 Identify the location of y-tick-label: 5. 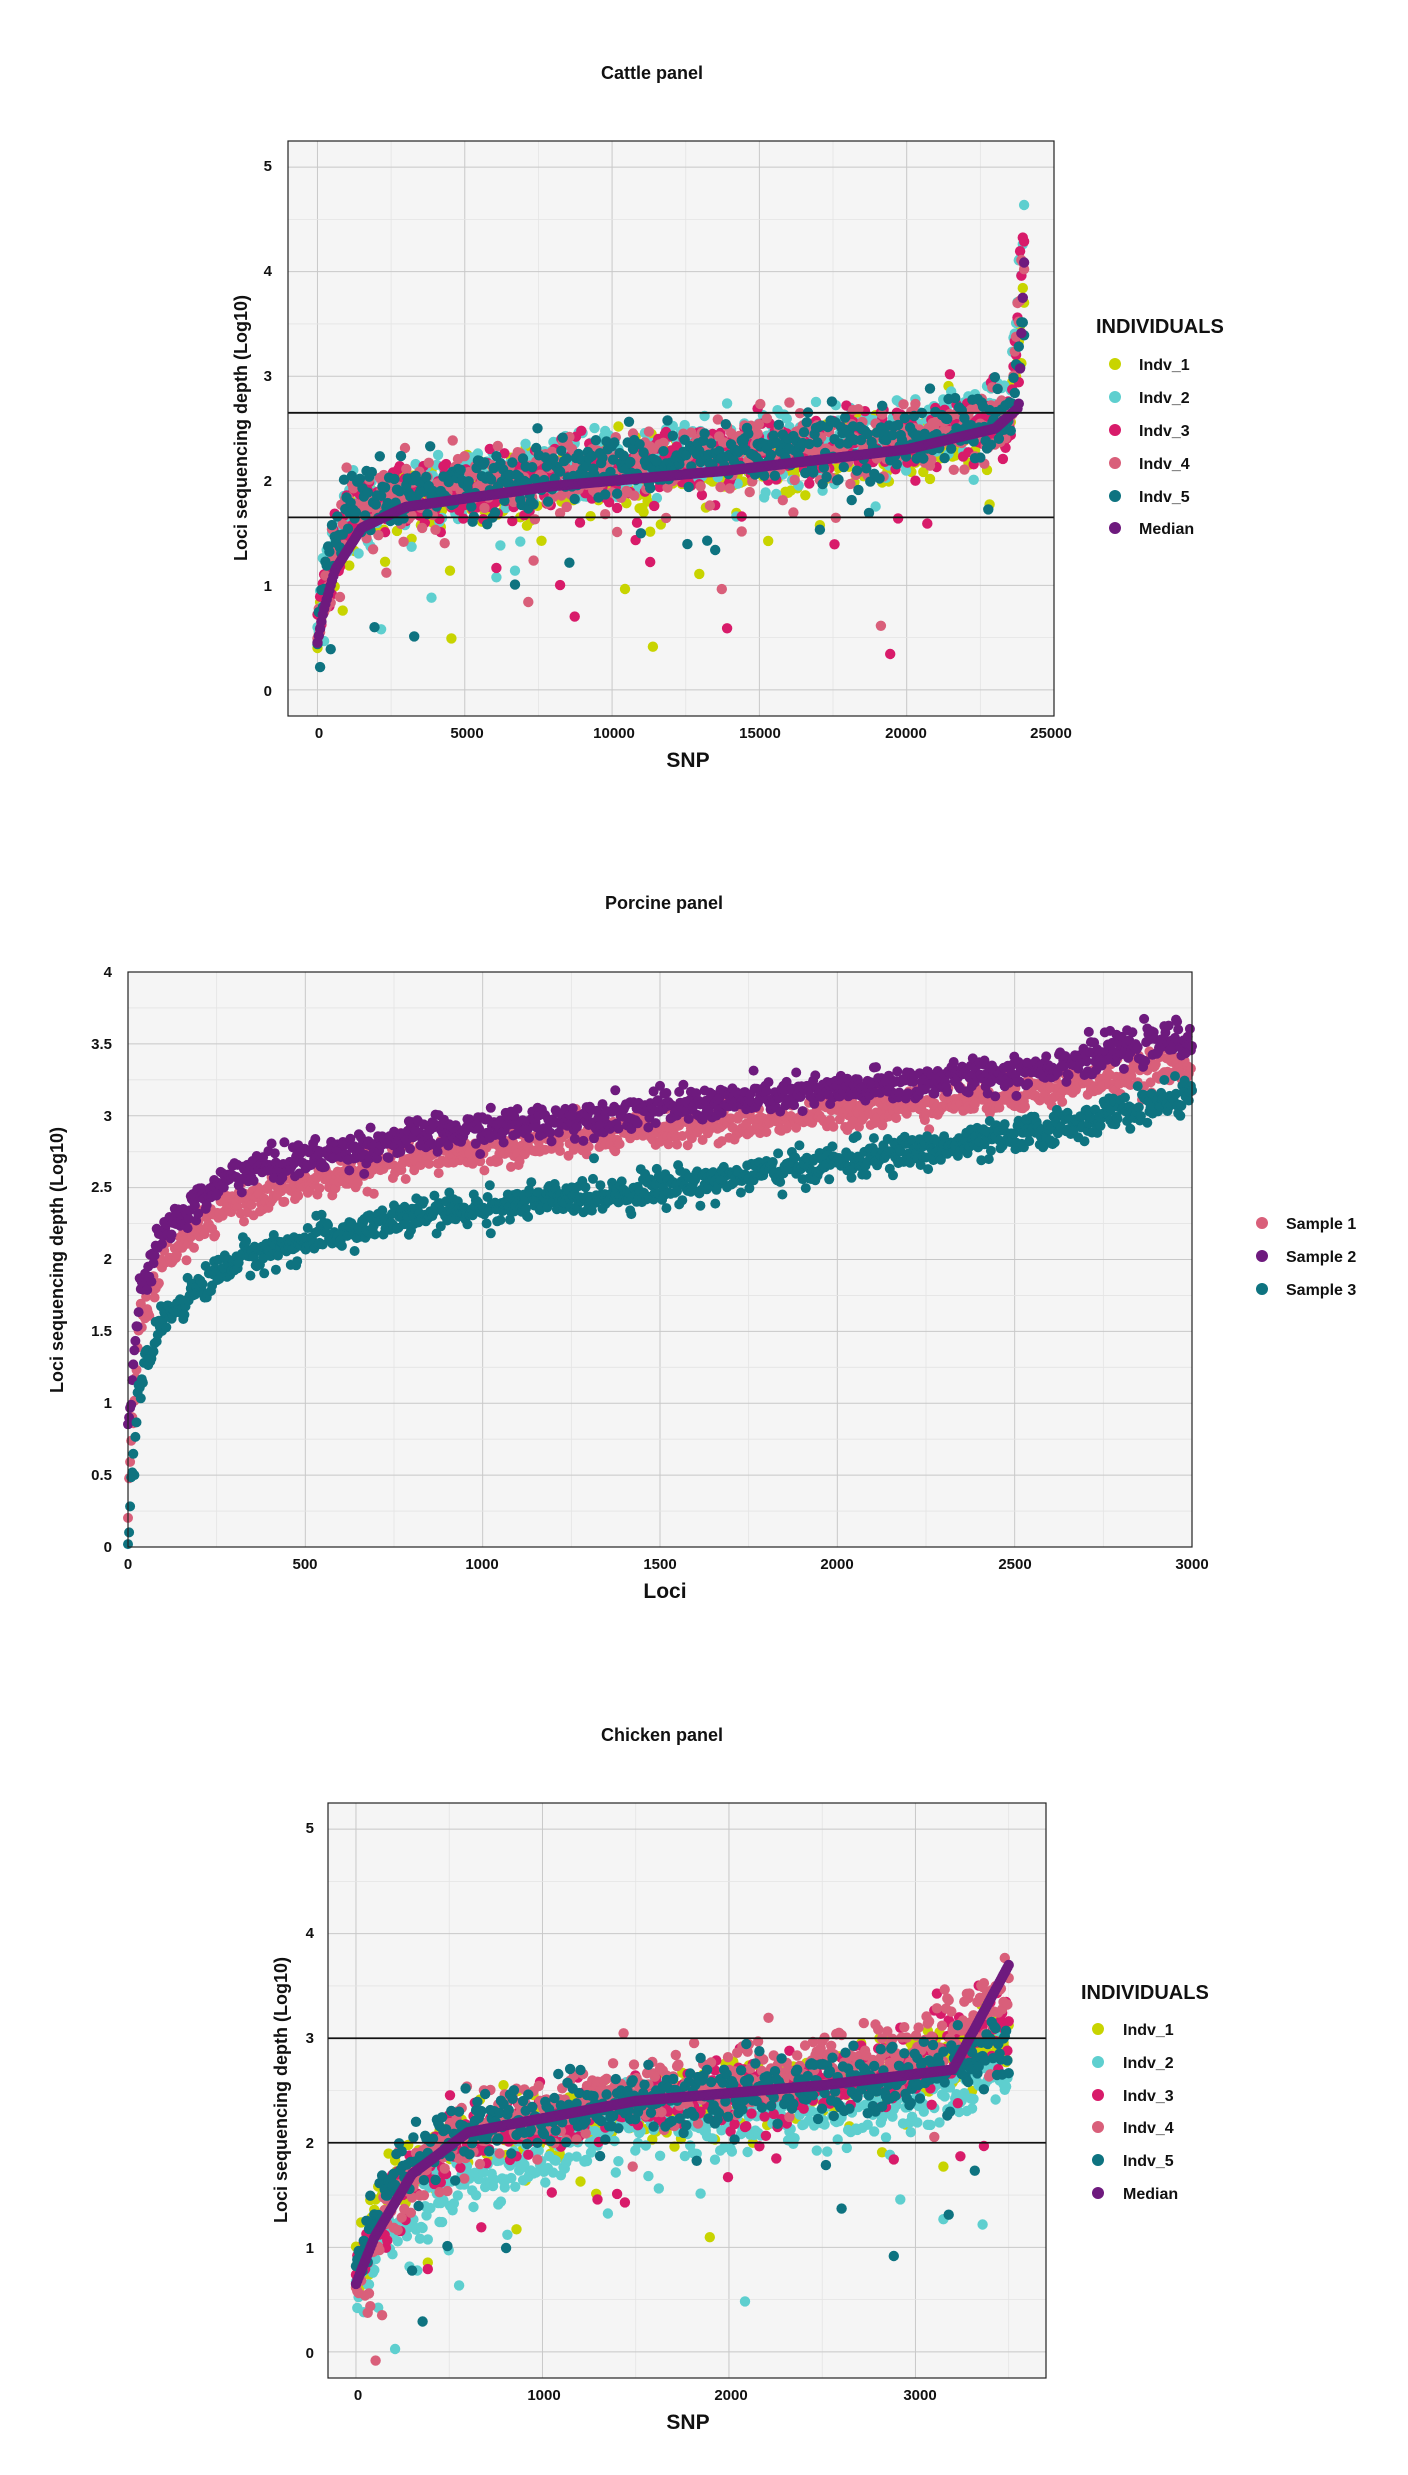
(268, 166).